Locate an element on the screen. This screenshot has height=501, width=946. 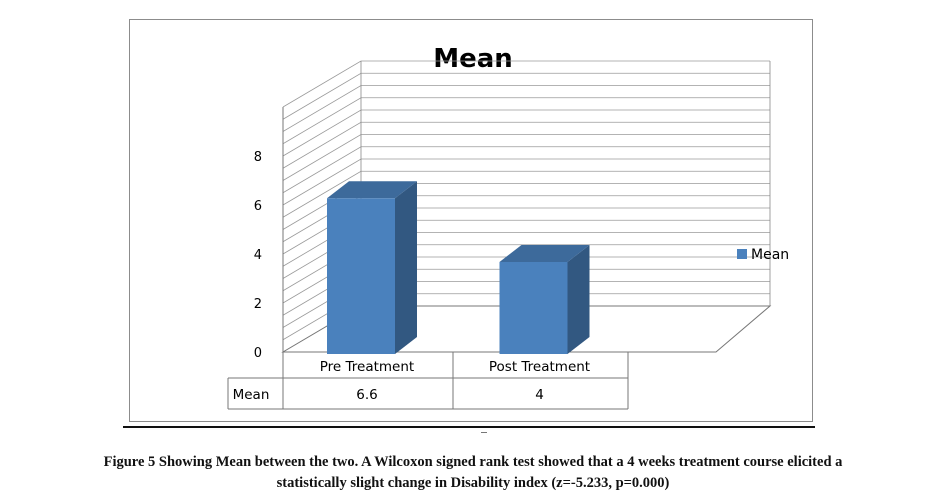
y-axis: 0 2 4 6 8 is located at coordinates (258, 255).